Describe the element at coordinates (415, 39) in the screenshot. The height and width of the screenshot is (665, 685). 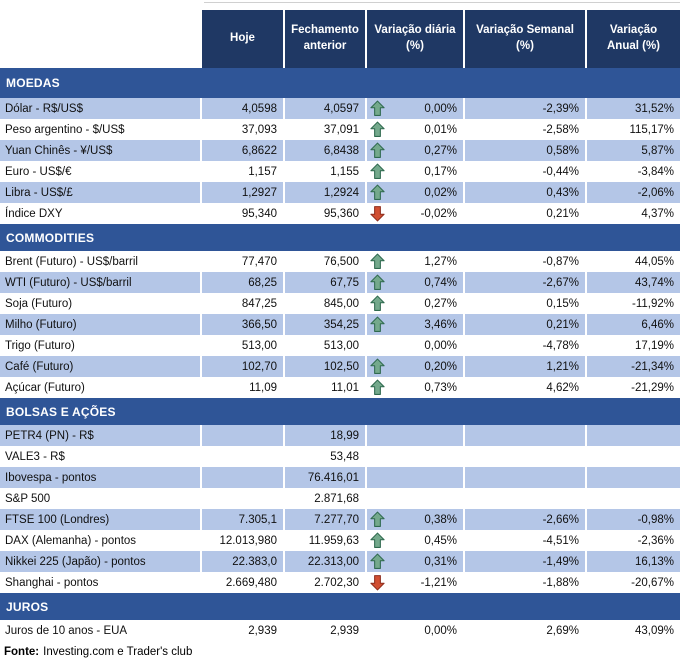
I see `col-header-variacao-diaria: Variação diária (%)` at that location.